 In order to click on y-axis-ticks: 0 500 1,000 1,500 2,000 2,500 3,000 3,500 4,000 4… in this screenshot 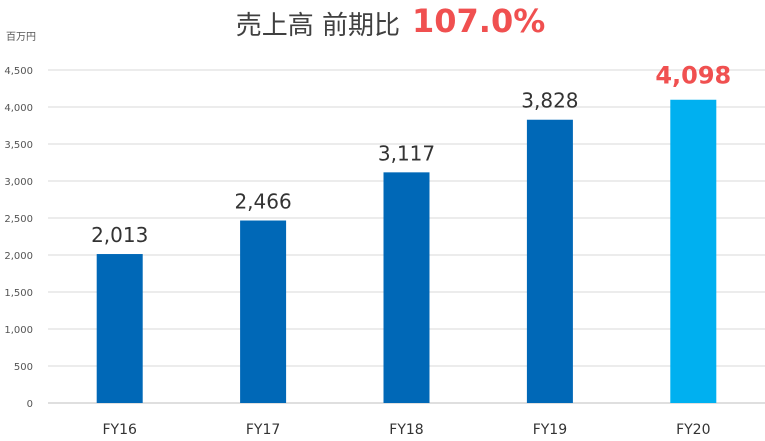, I will do `click(18, 238)`.